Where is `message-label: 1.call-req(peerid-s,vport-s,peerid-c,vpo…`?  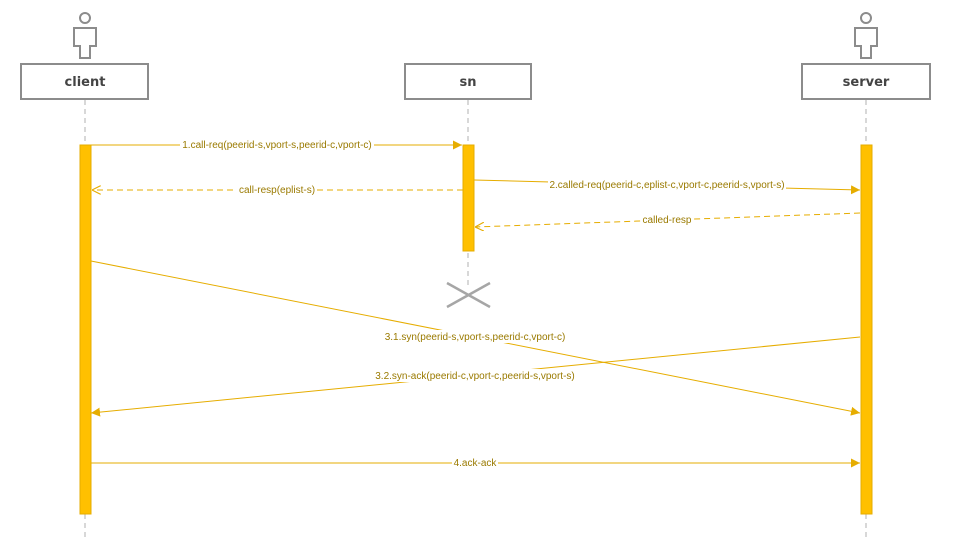
message-label: 1.call-req(peerid-s,vport-s,peerid-c,vpo… is located at coordinates (277, 145).